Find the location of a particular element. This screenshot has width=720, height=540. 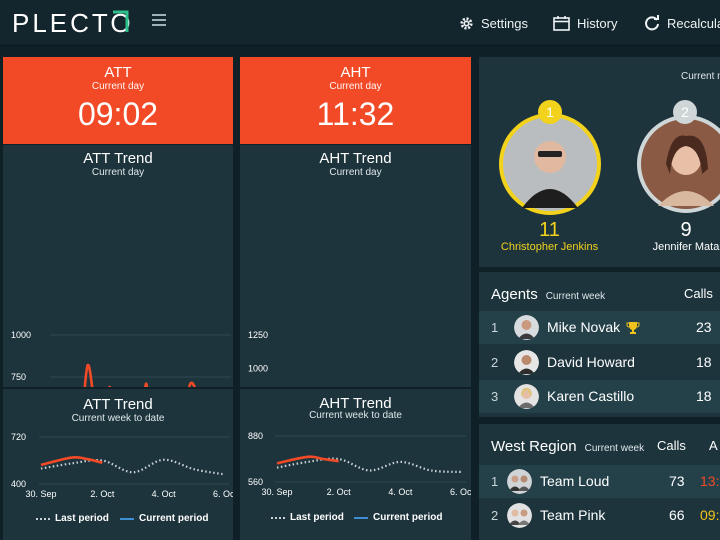

y-tick-label: 560 is located at coordinates (255, 482).